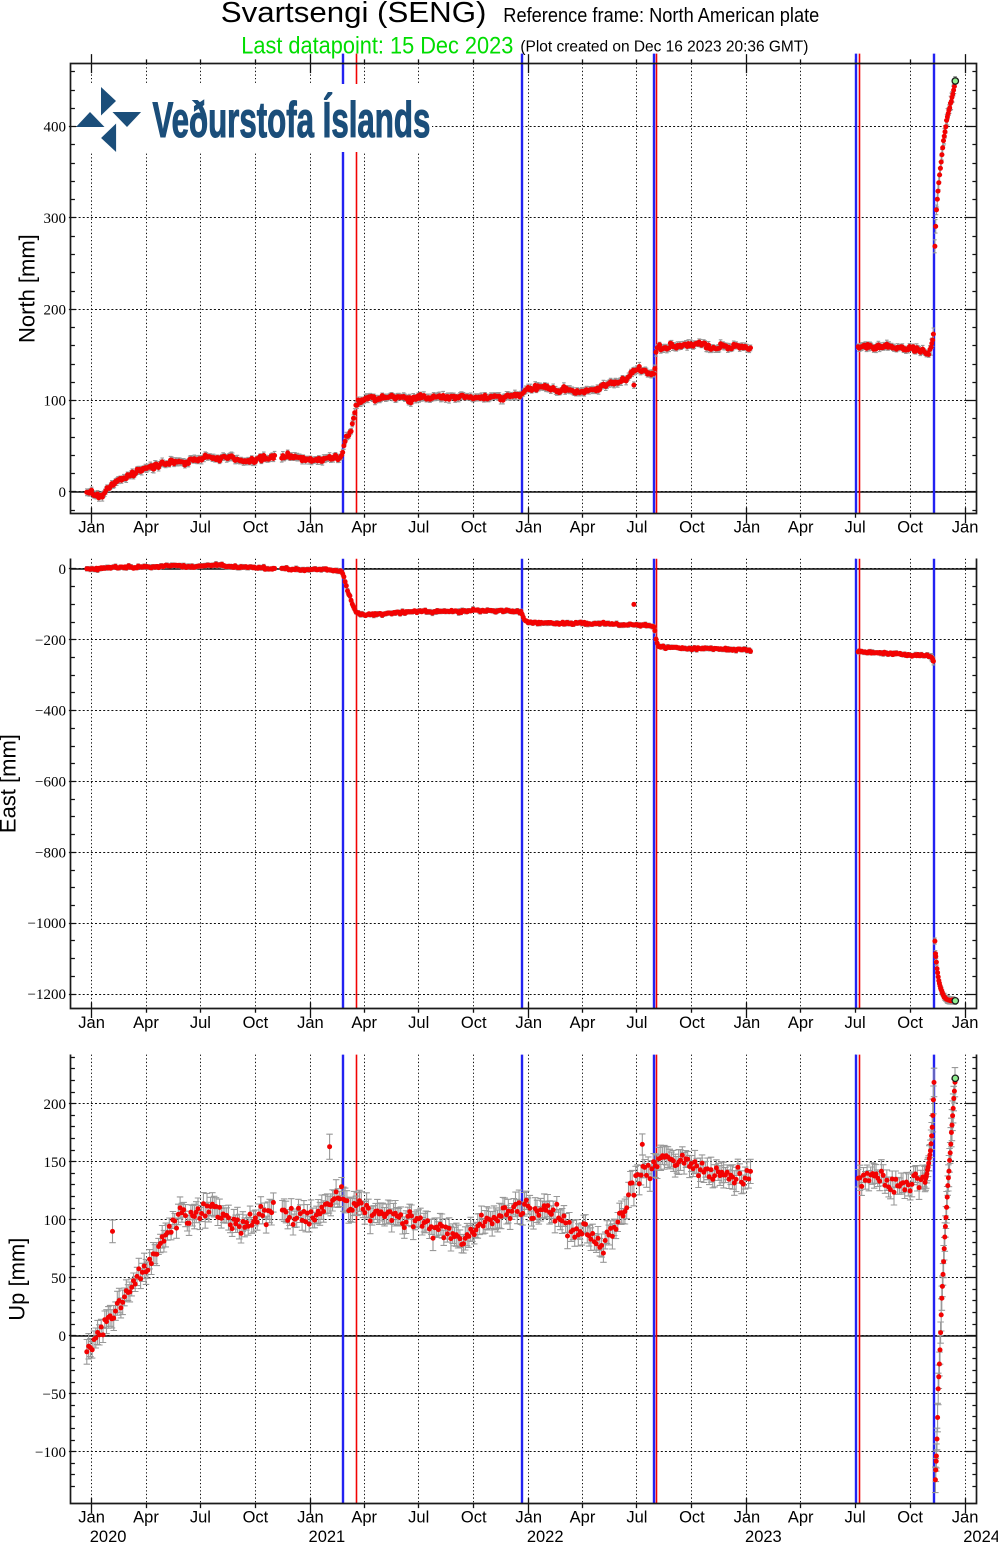 The width and height of the screenshot is (998, 1544). I want to click on svg-text: −50, so click(54, 1395).